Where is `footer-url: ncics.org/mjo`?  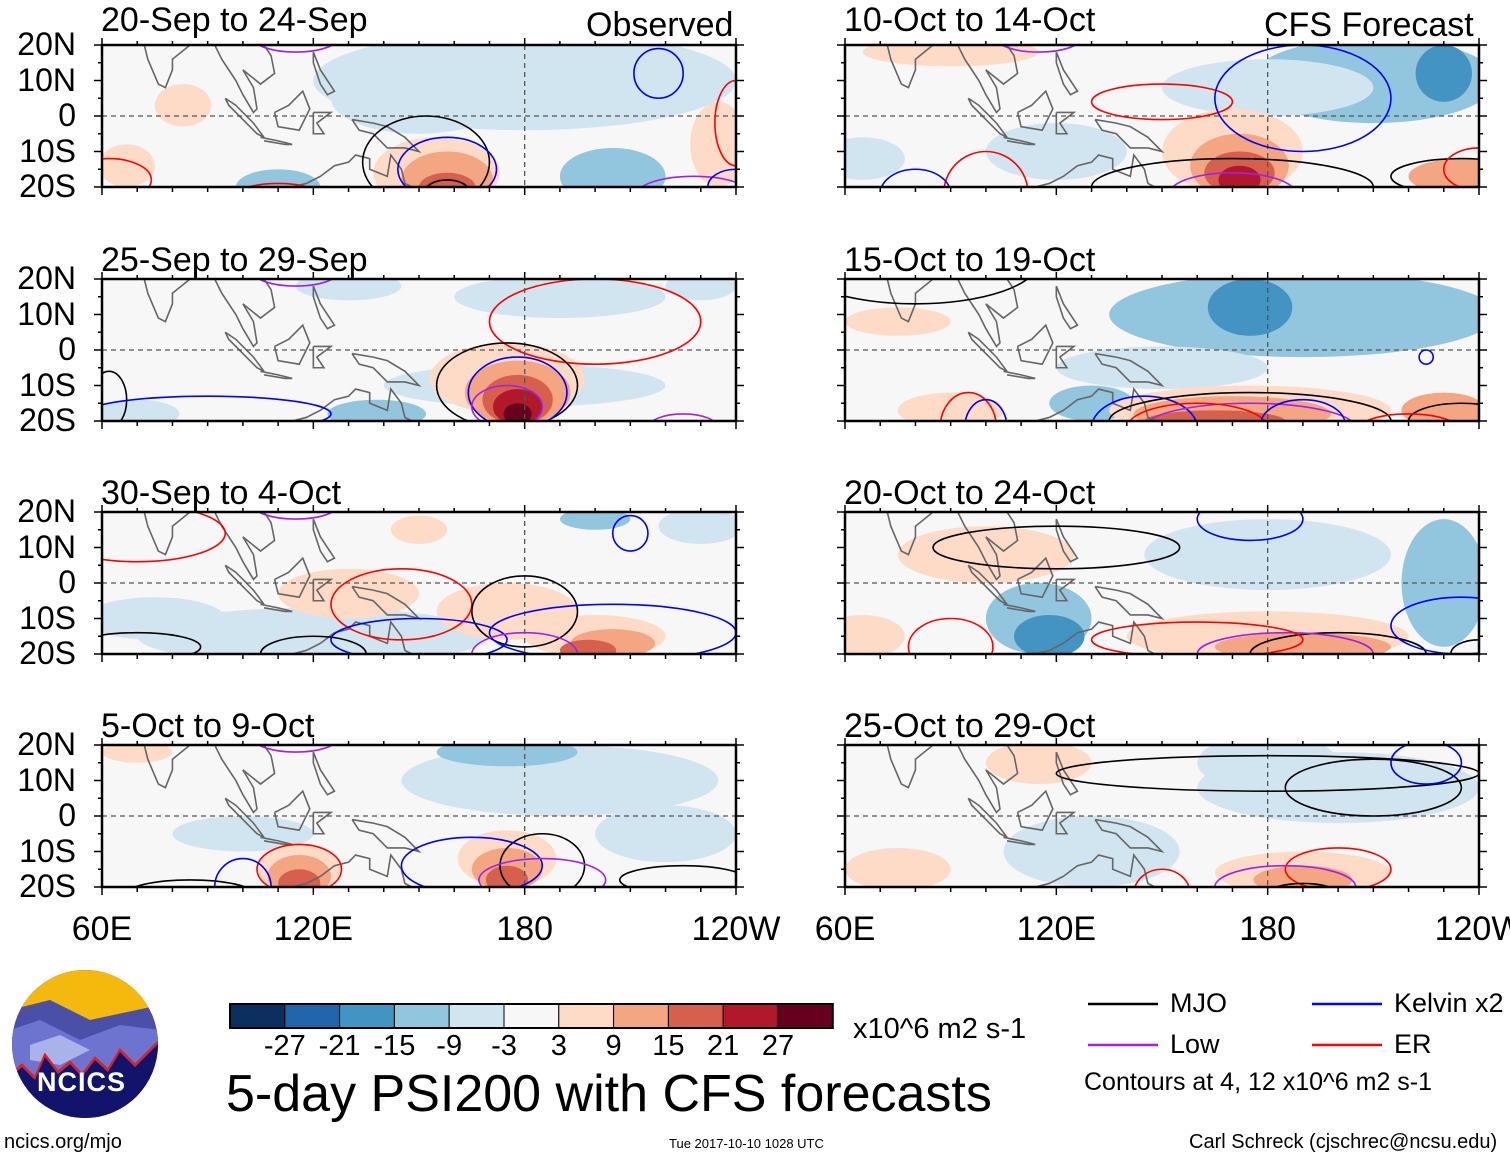 footer-url: ncics.org/mjo is located at coordinates (63, 1142).